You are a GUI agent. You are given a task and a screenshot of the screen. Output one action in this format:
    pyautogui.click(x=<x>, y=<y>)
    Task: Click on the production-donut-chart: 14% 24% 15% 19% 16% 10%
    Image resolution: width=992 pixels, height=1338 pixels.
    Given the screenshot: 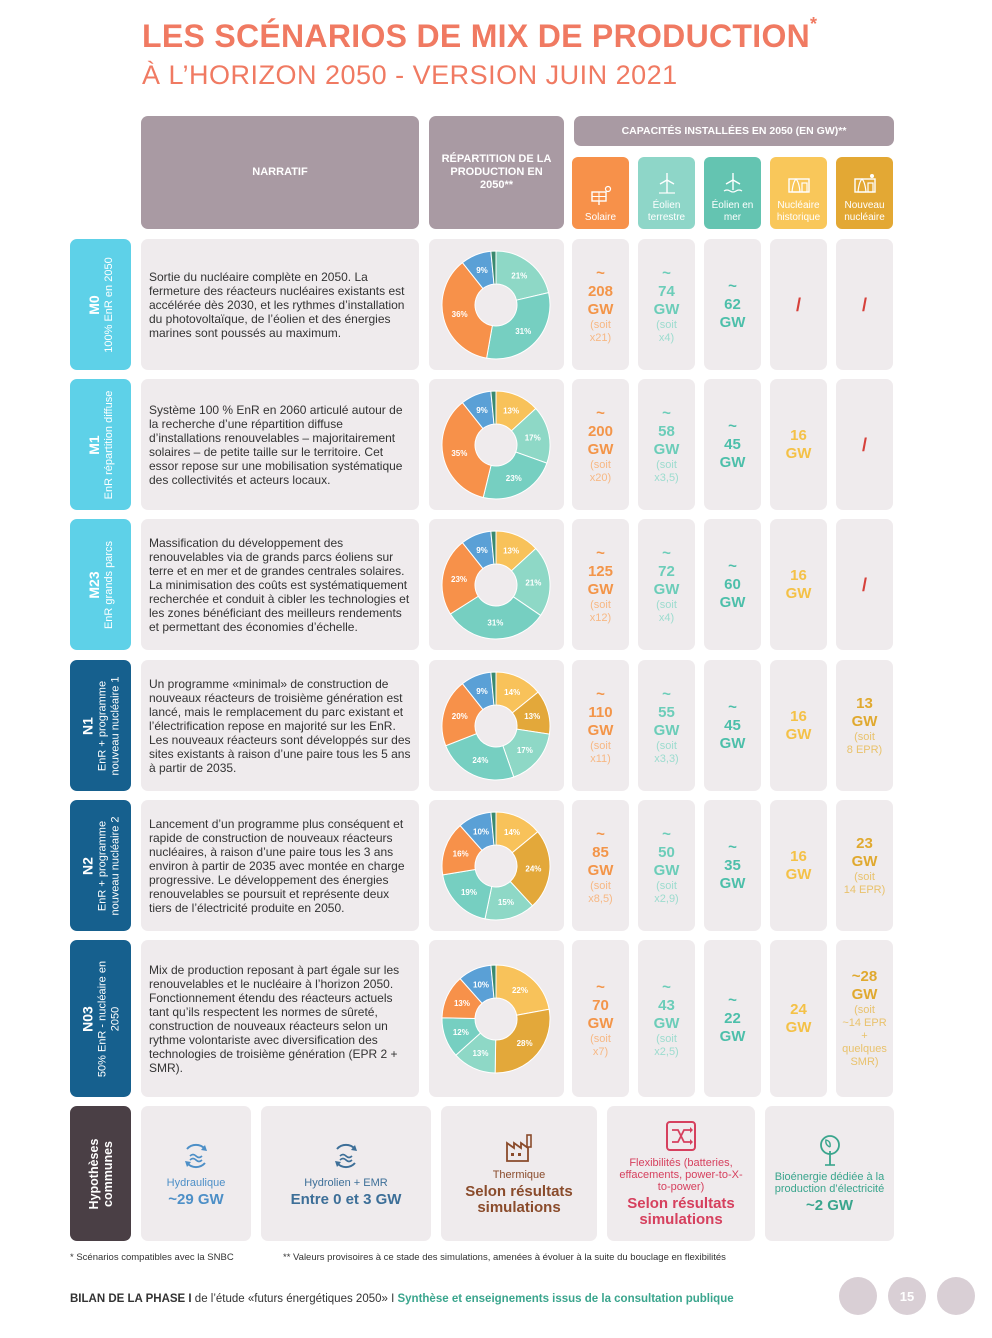 What is the action you would take?
    pyautogui.click(x=496, y=865)
    